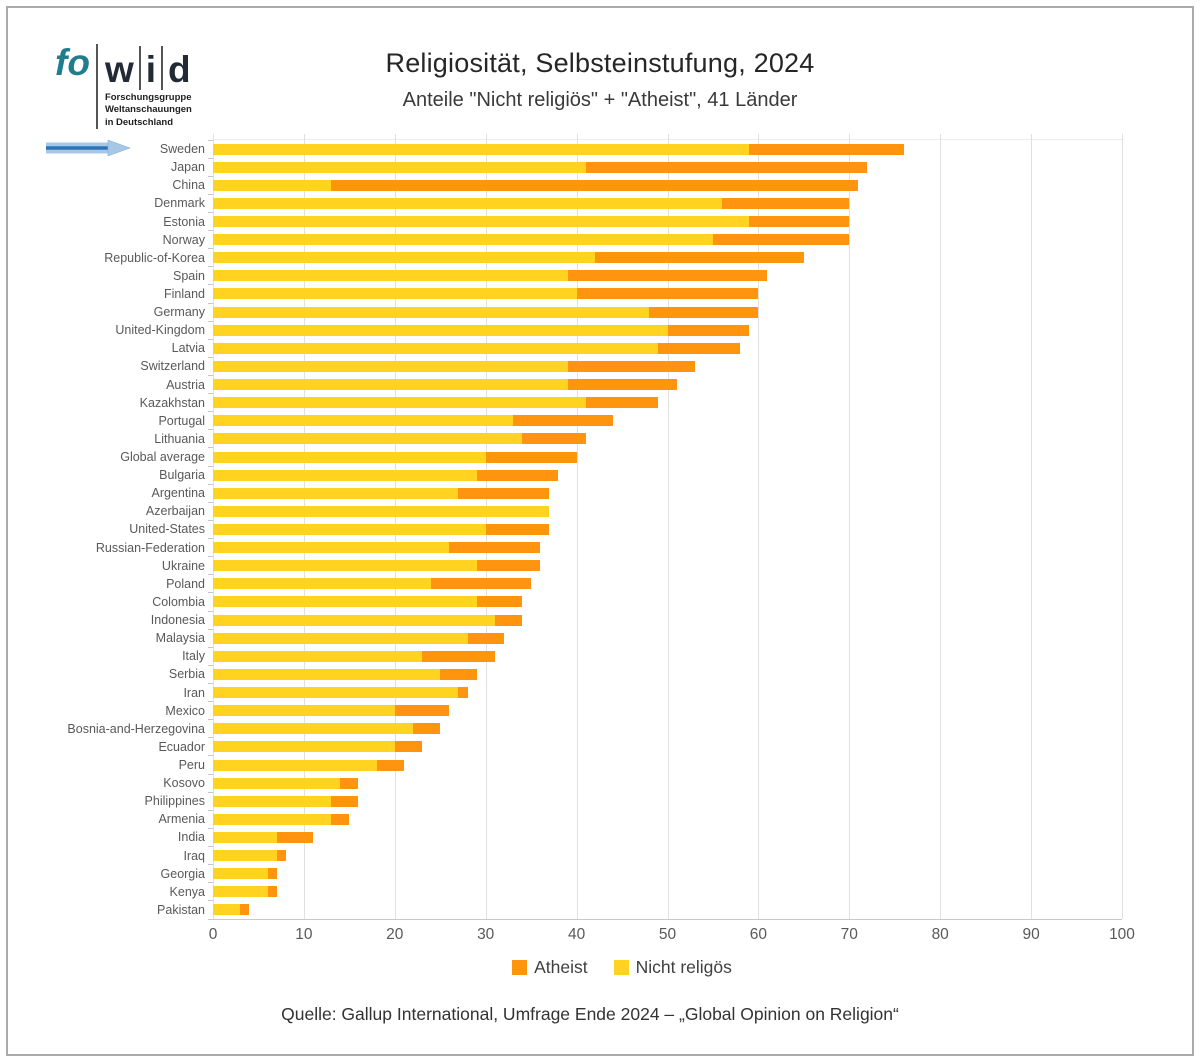  What do you see at coordinates (183, 239) in the screenshot?
I see `country-label: Norway` at bounding box center [183, 239].